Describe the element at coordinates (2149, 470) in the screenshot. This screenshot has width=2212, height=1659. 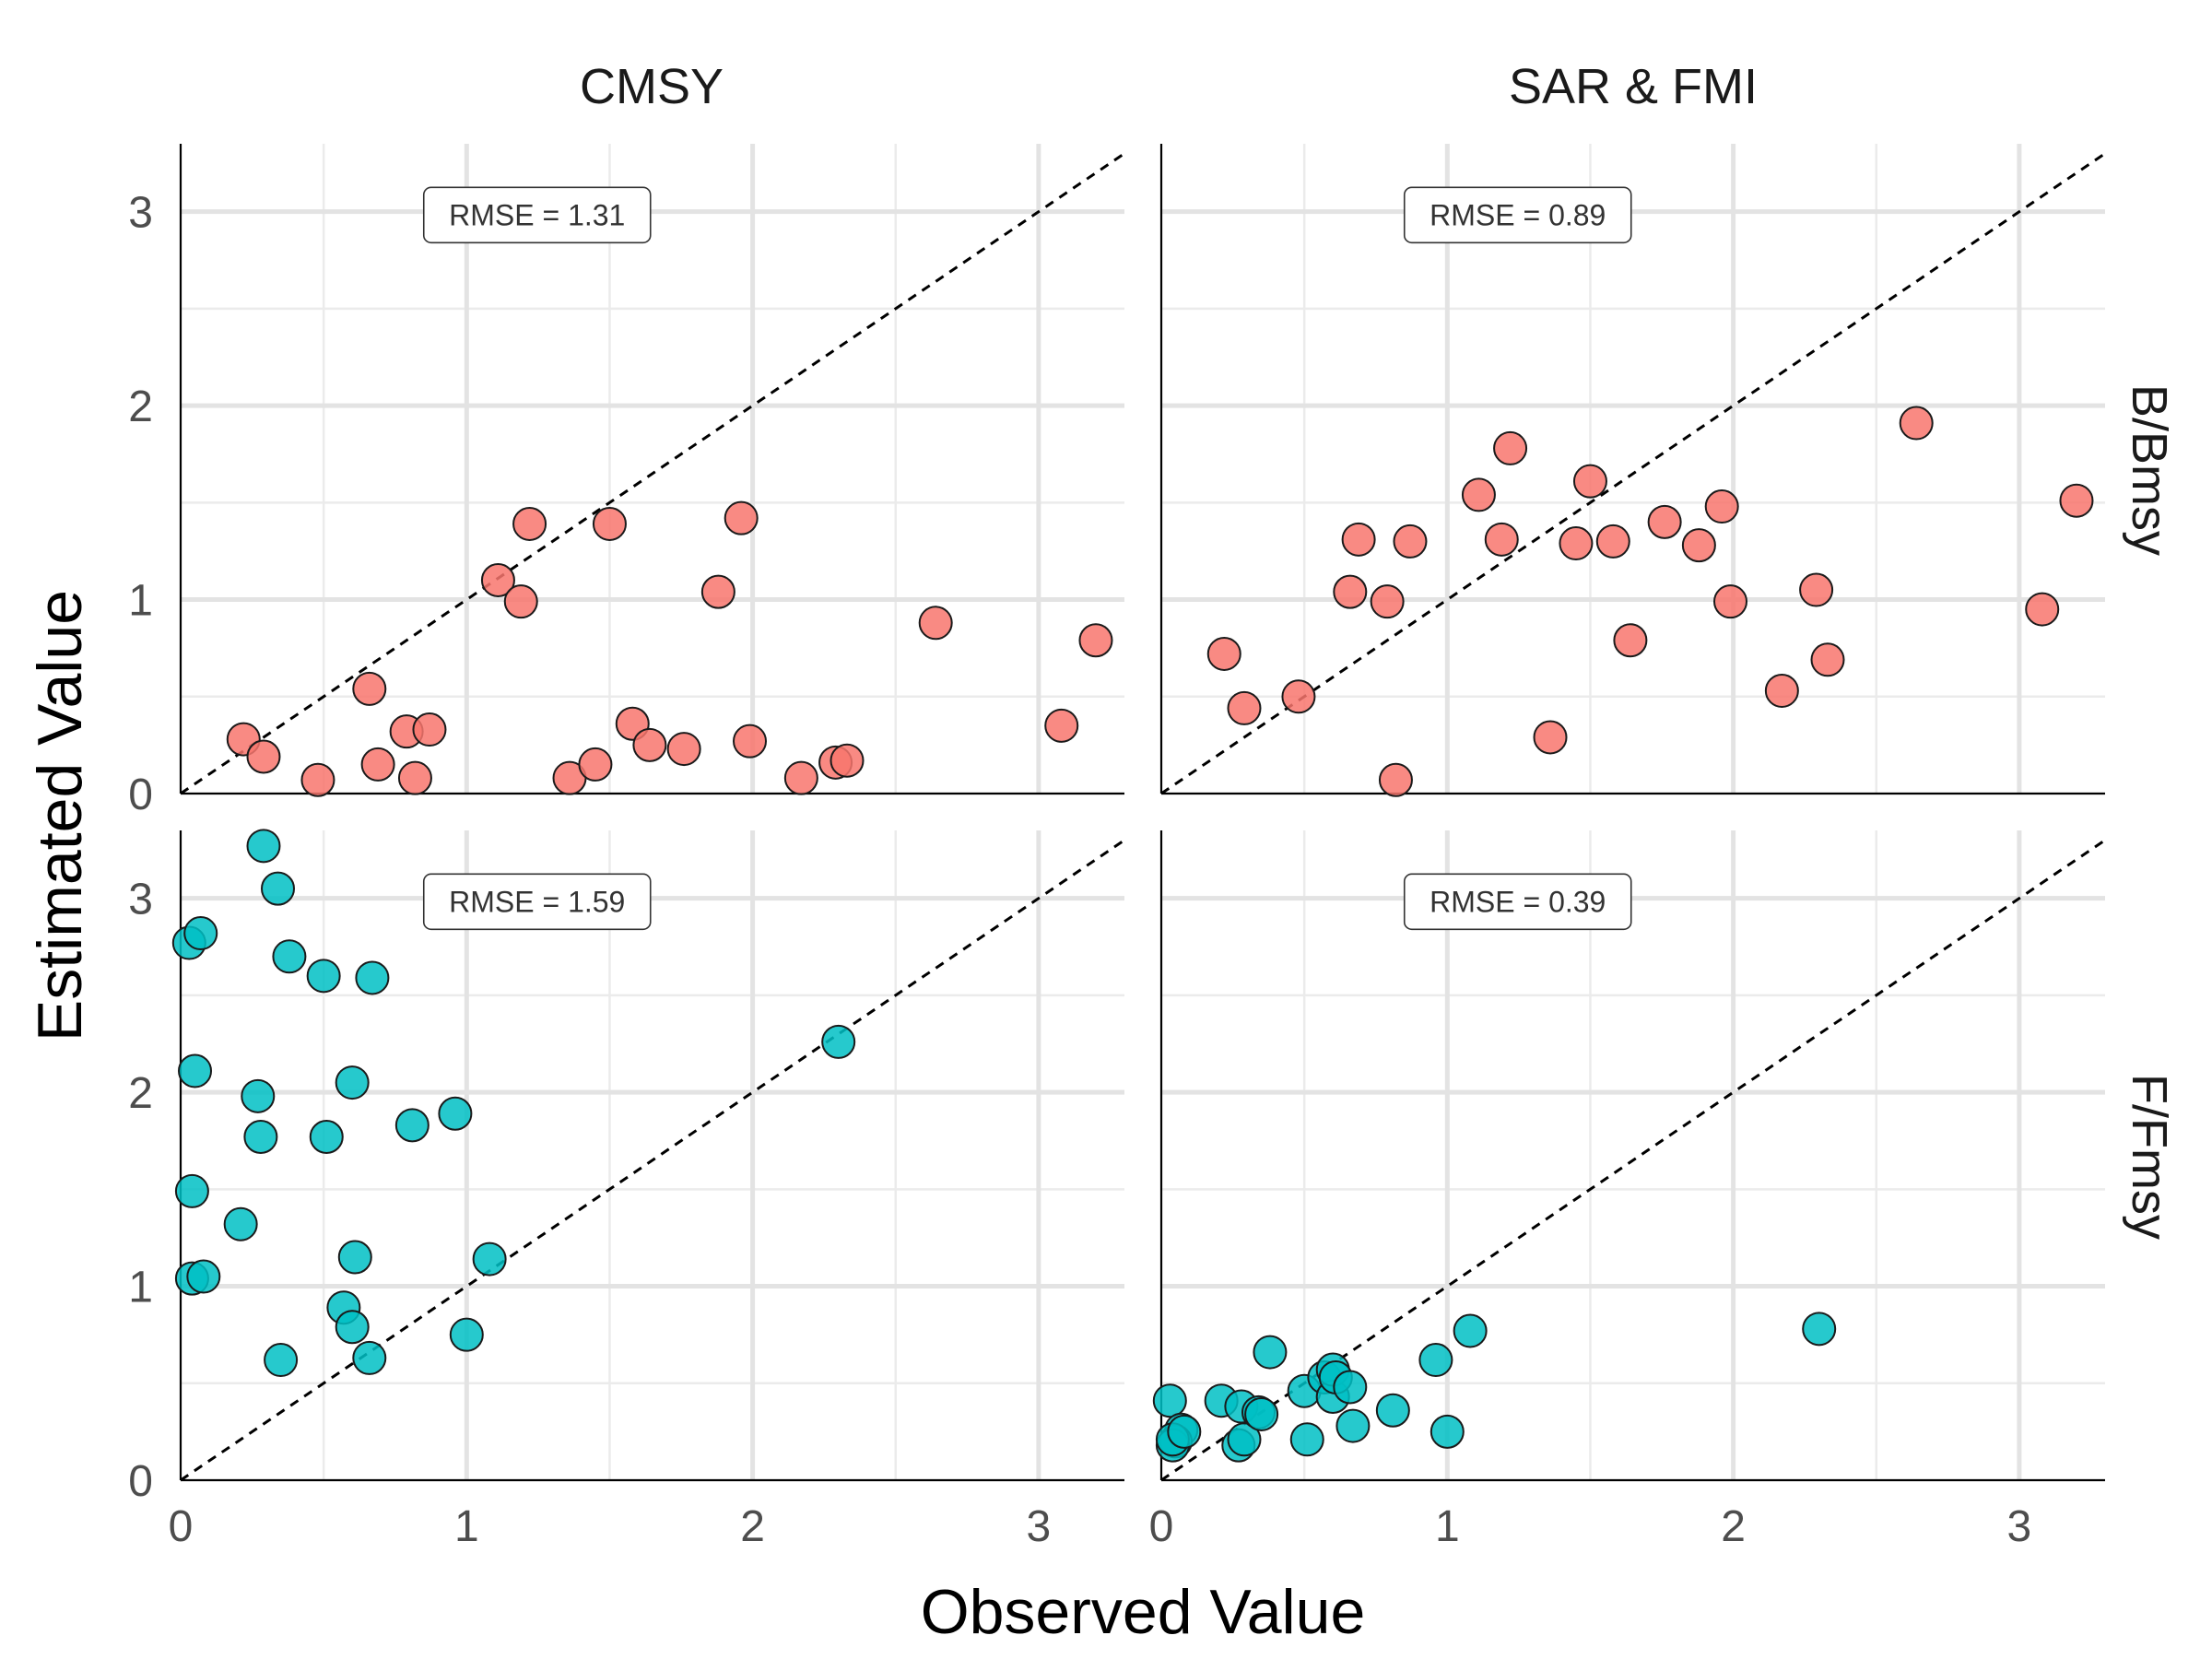
I see `strip-row-bbmsy: B/Bmsy` at that location.